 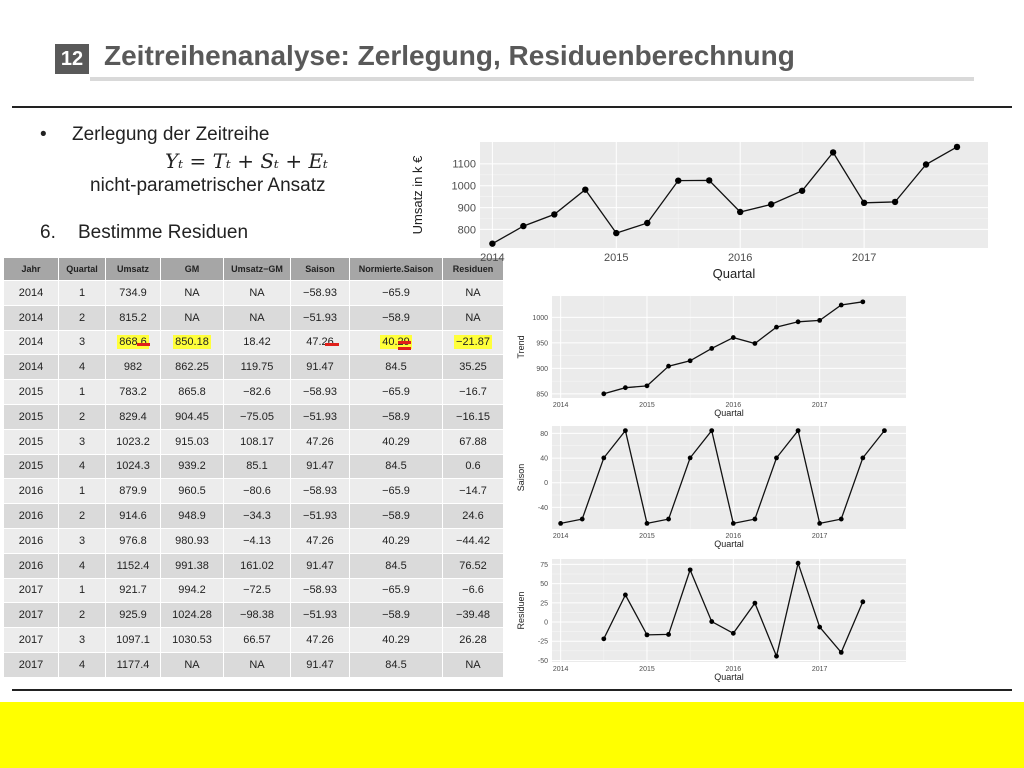 What do you see at coordinates (257, 615) in the screenshot?
I see `table-cell: −98.38` at bounding box center [257, 615].